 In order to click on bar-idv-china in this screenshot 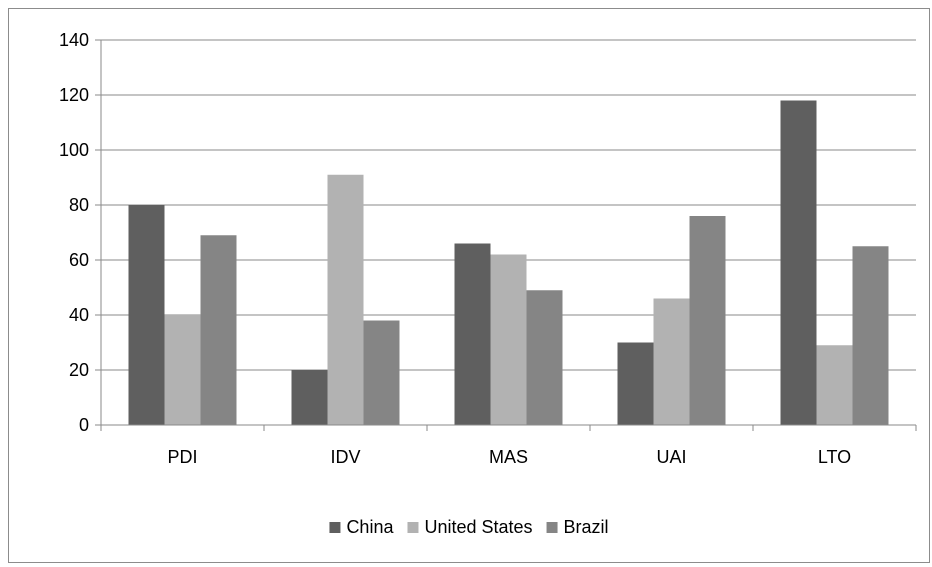, I will do `click(309, 397)`.